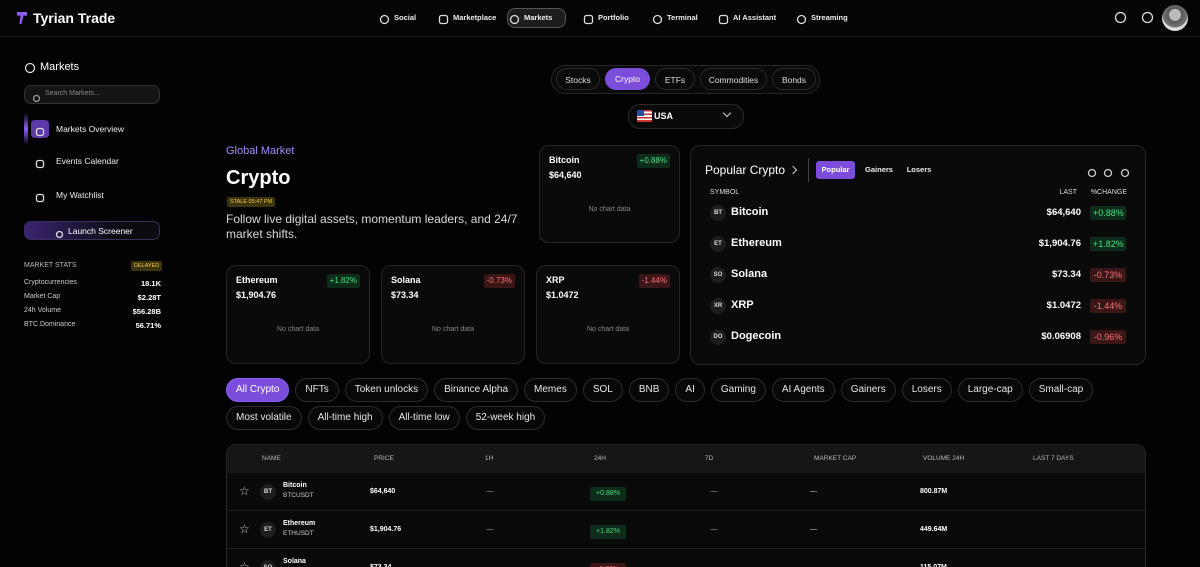 This screenshot has width=1200, height=567. I want to click on popular-tool-icon, so click(1108, 171).